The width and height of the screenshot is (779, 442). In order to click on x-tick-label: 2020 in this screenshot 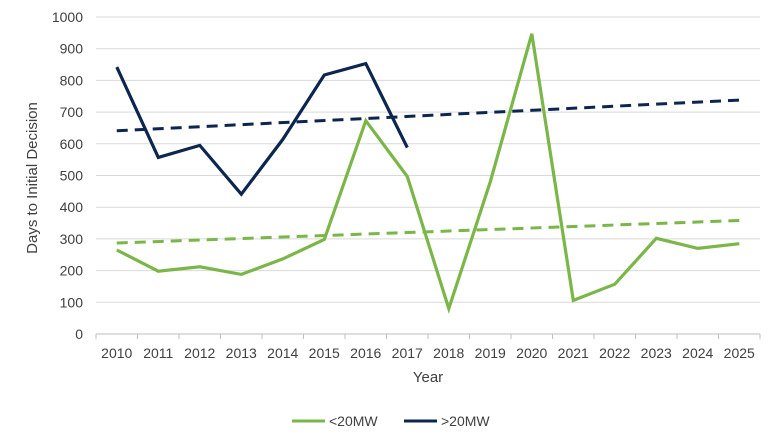, I will do `click(531, 353)`.